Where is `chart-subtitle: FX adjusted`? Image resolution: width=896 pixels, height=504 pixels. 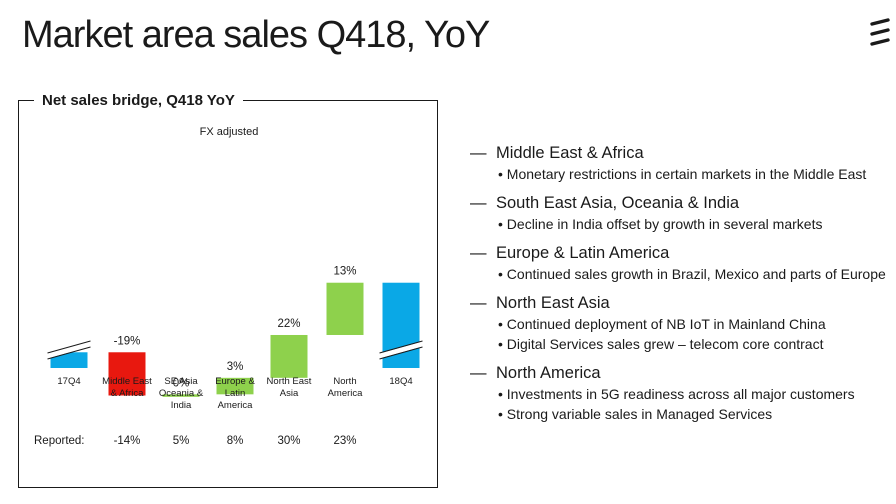 chart-subtitle: FX adjusted is located at coordinates (229, 132).